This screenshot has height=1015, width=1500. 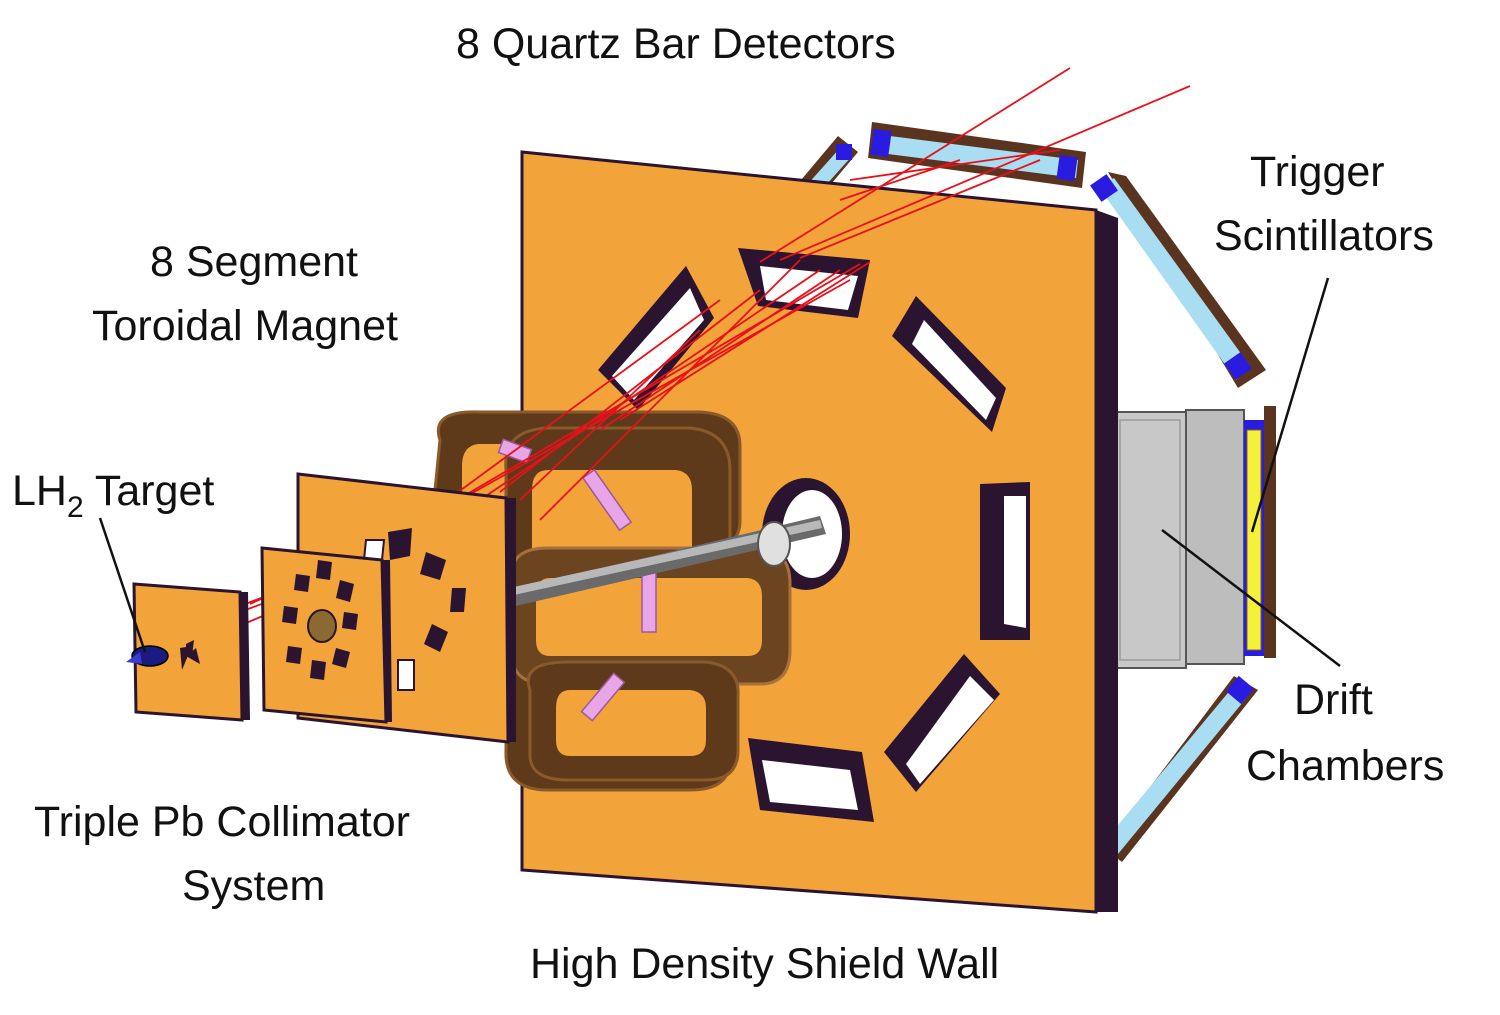 I want to click on label-target-prefix: LH, so click(x=39, y=491).